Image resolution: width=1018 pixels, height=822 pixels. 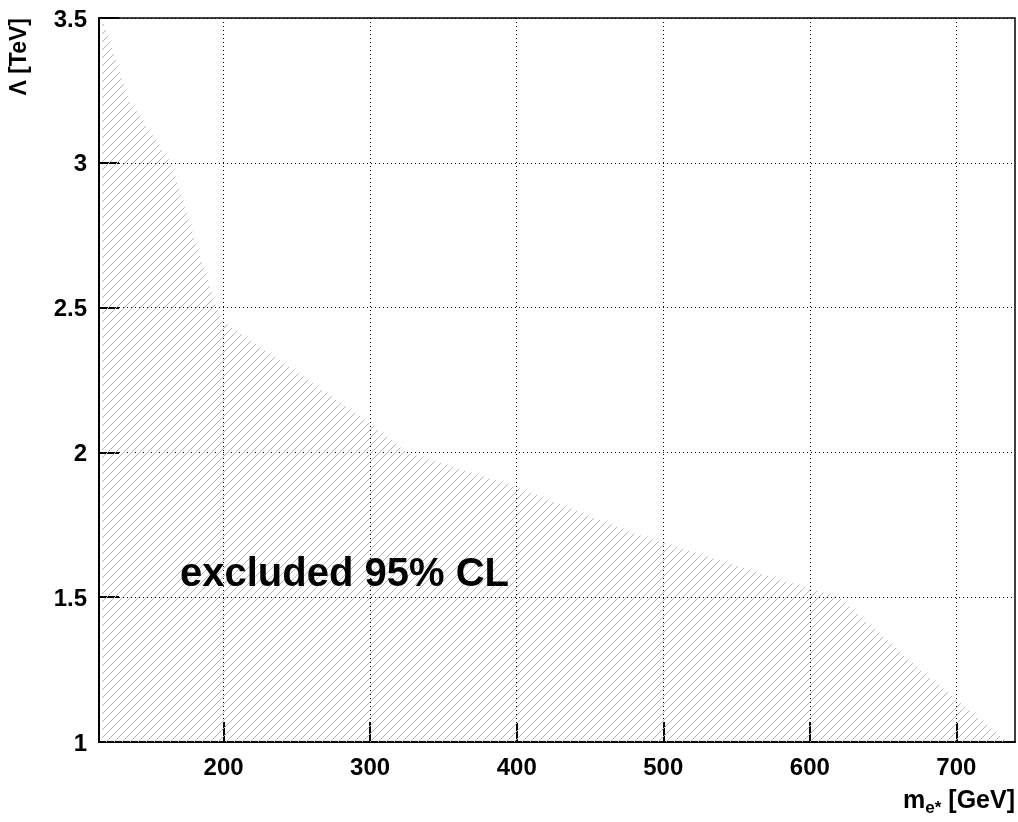 What do you see at coordinates (70, 18) in the screenshot?
I see `y-tick-label: 3.5` at bounding box center [70, 18].